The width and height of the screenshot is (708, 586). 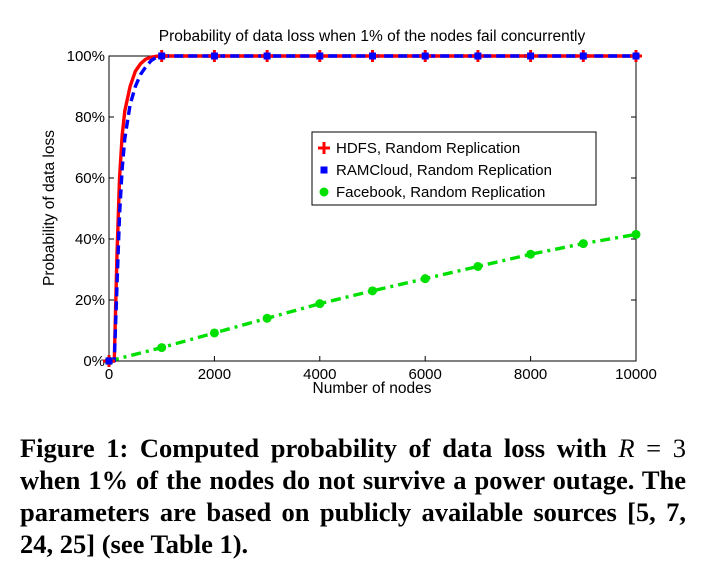 I want to click on y-tick-label: 60%, so click(x=90, y=178).